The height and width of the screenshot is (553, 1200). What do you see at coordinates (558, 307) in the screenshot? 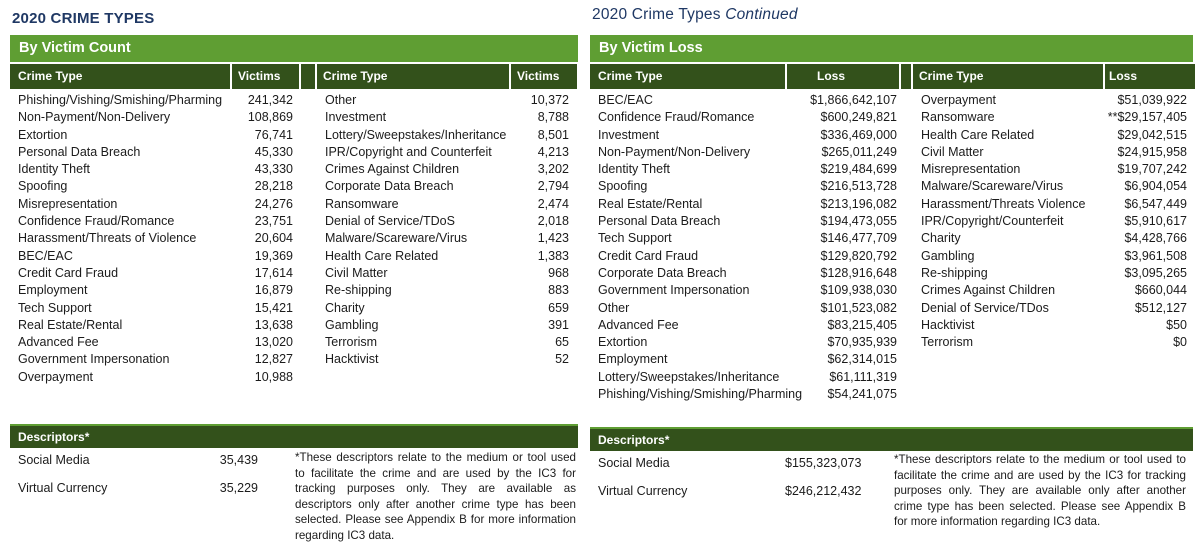
I see `value-cell: 659` at bounding box center [558, 307].